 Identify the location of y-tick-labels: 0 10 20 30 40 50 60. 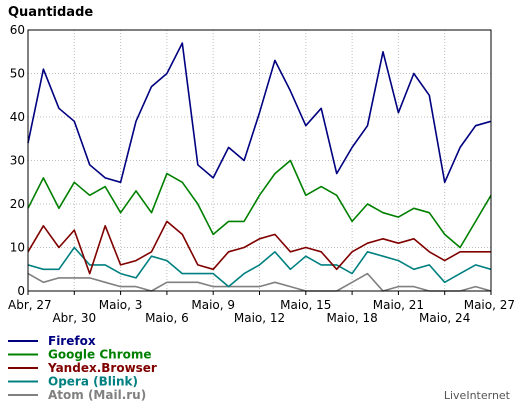
(17, 160).